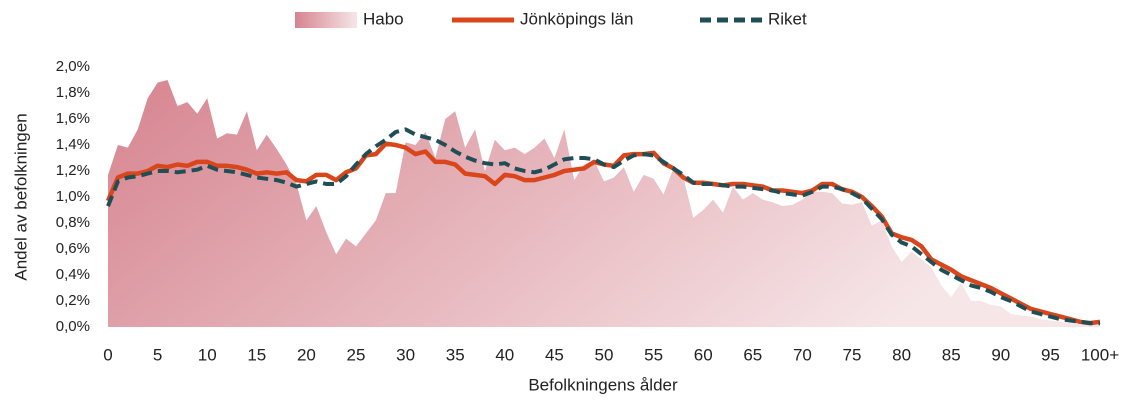 This screenshot has height=400, width=1121. I want to click on x-tick-label: 85, so click(951, 354).